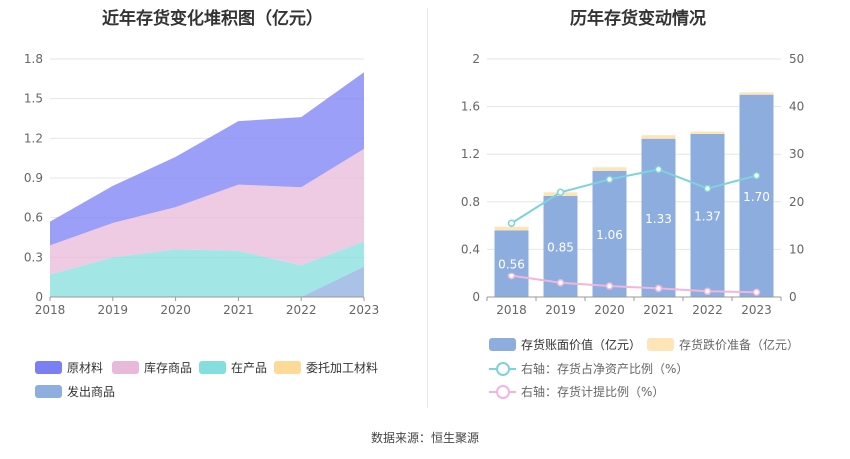 The image size is (850, 459). I want to click on y-tick-label: 1.2, so click(33, 138).